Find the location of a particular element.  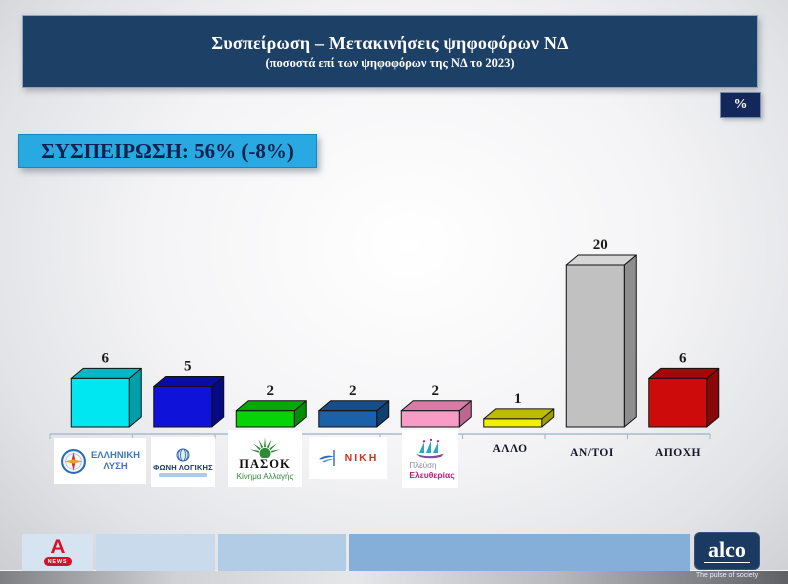

pasok-sublabel: Κίνημα Αλλαγής is located at coordinates (265, 476).